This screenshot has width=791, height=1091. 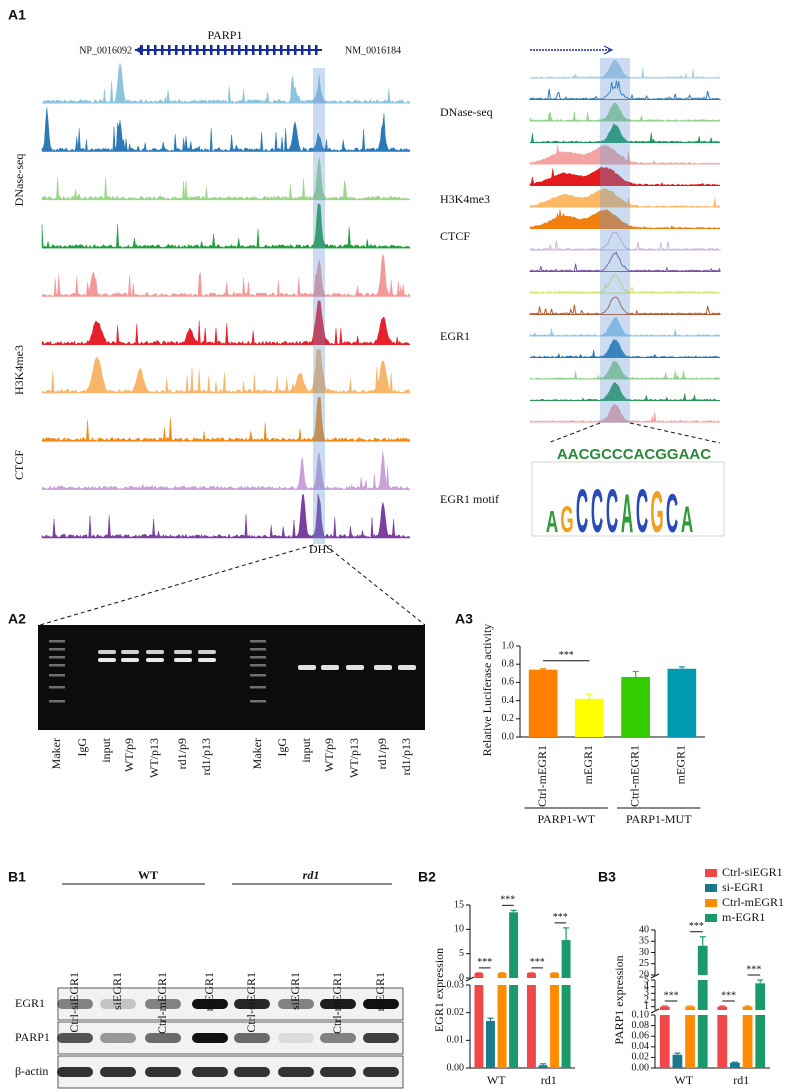 What do you see at coordinates (646, 979) in the screenshot?
I see `y-tick-label: 5` at bounding box center [646, 979].